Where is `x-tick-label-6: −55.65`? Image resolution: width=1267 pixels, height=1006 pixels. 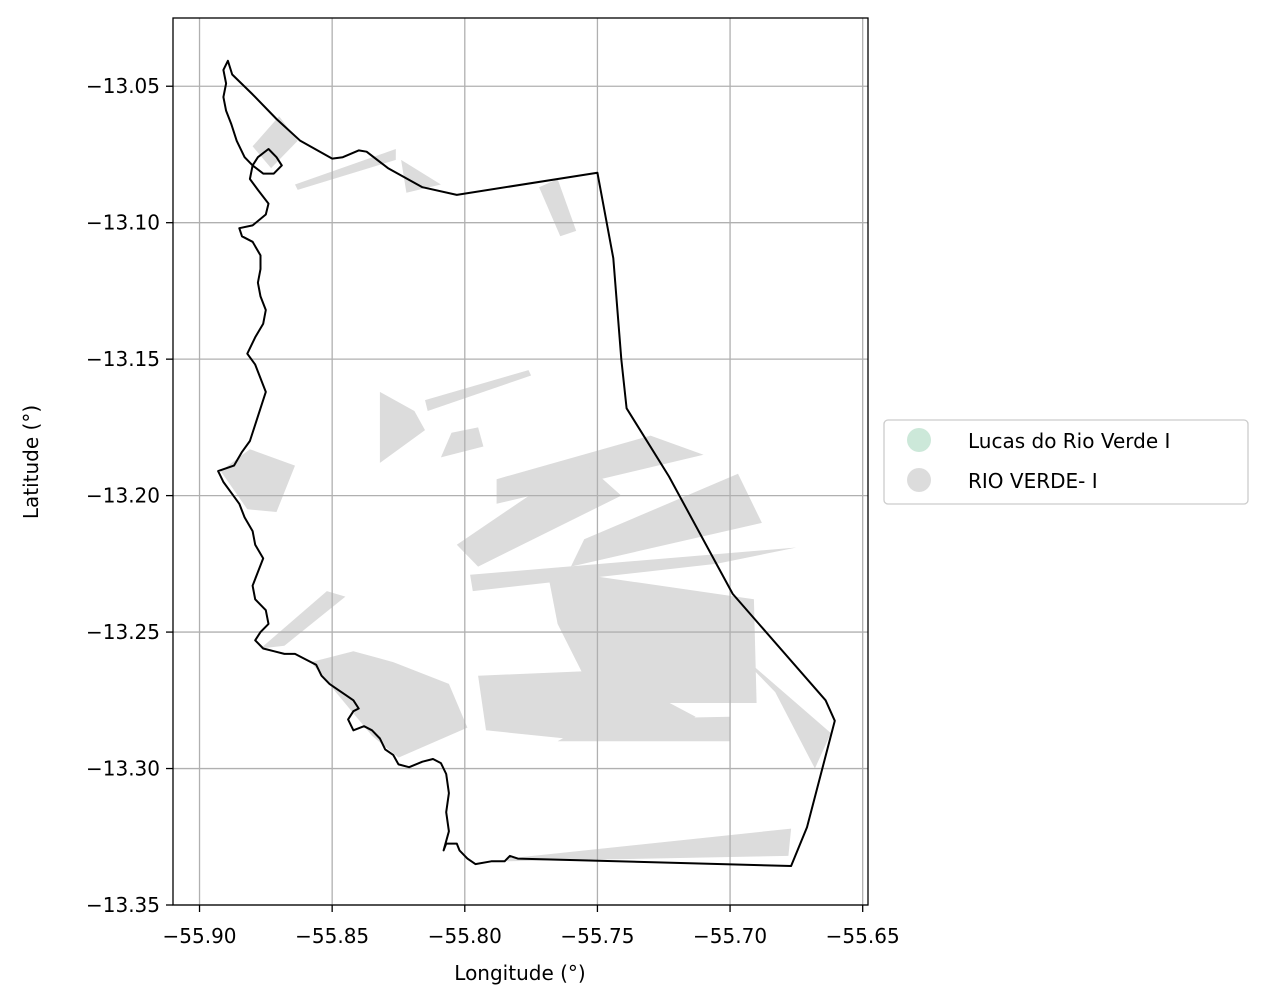
x-tick-label-6: −55.65 is located at coordinates (863, 936).